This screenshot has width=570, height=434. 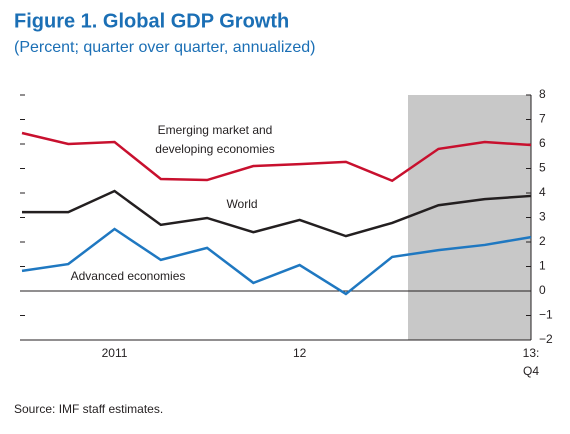 What do you see at coordinates (542, 241) in the screenshot?
I see `y-tick-label: 2` at bounding box center [542, 241].